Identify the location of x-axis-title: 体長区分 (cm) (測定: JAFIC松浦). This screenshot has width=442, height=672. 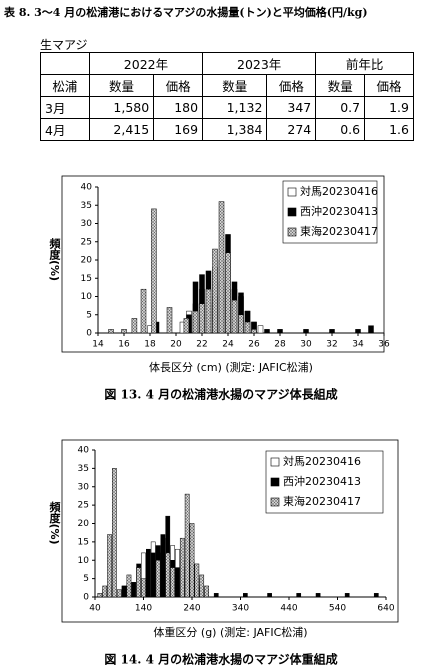
(231, 367).